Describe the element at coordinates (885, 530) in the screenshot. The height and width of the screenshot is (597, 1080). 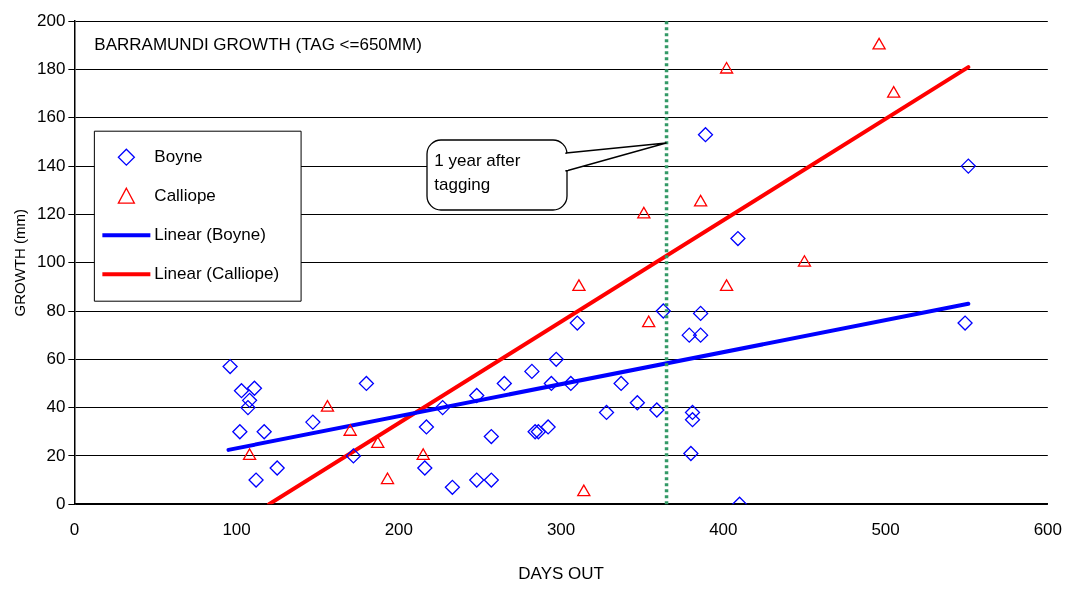
I see `x-tick-label: 500` at that location.